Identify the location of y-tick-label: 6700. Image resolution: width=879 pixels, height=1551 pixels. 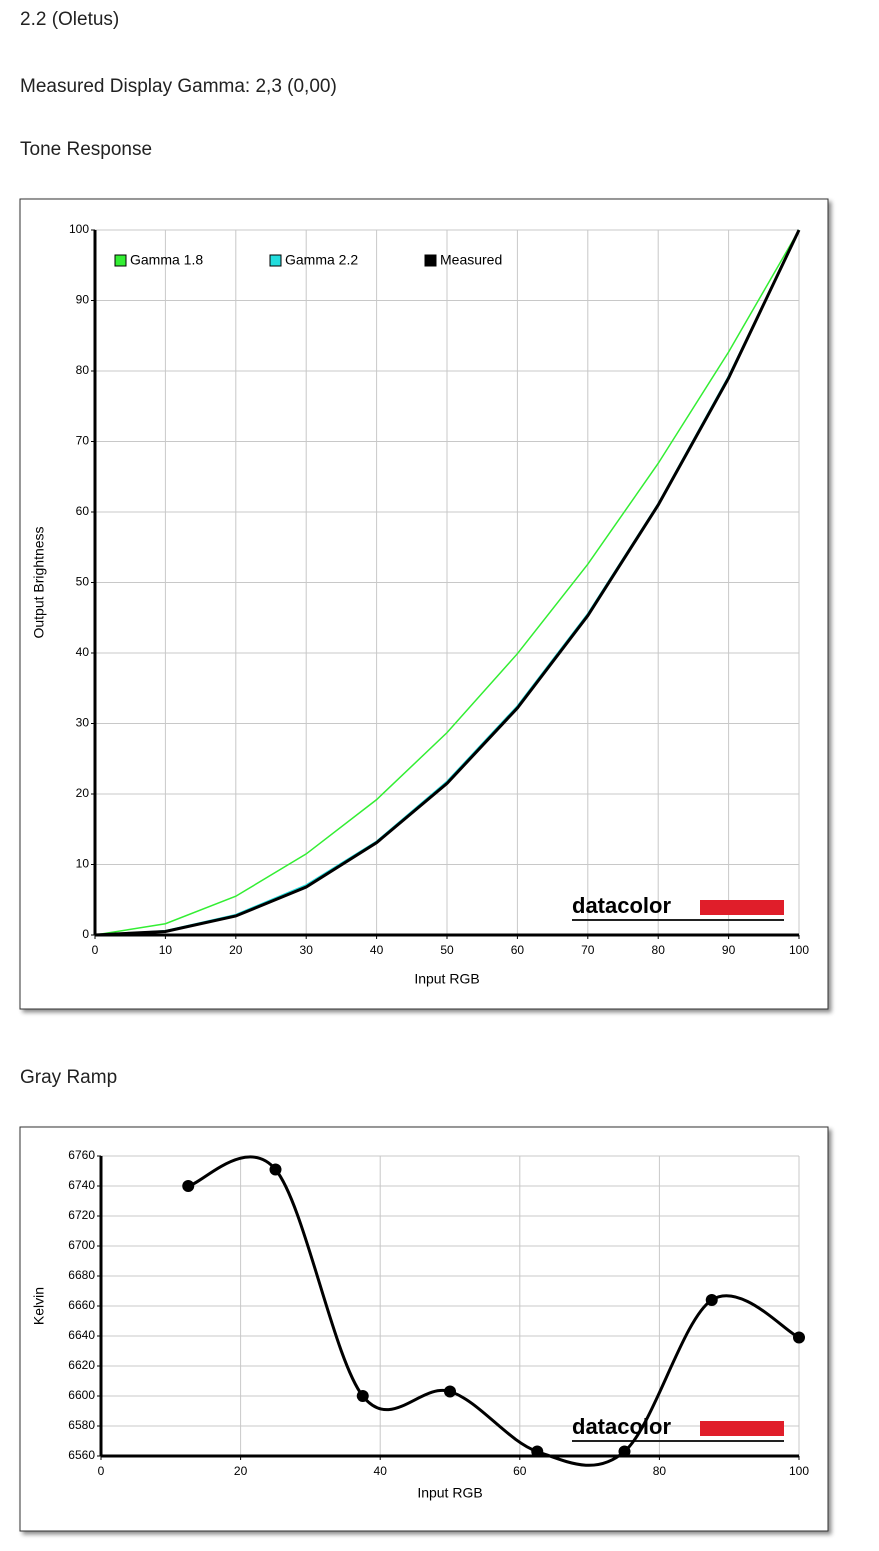
(81, 1245).